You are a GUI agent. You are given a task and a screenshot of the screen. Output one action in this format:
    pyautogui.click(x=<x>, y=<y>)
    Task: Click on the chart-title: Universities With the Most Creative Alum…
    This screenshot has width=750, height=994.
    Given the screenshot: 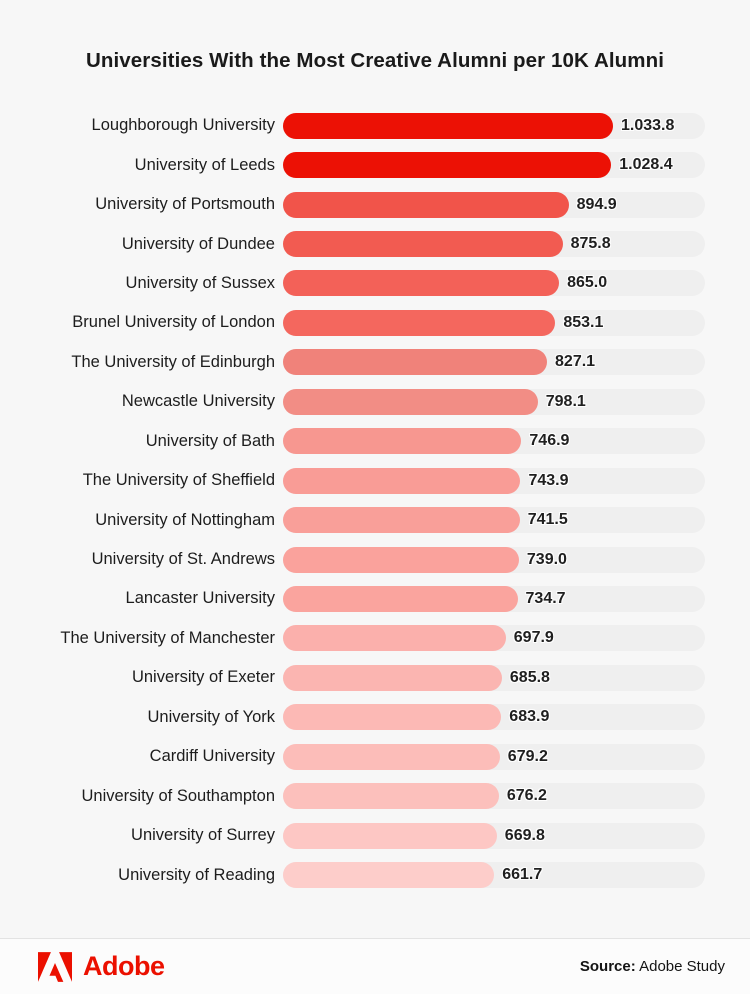 What is the action you would take?
    pyautogui.click(x=375, y=60)
    